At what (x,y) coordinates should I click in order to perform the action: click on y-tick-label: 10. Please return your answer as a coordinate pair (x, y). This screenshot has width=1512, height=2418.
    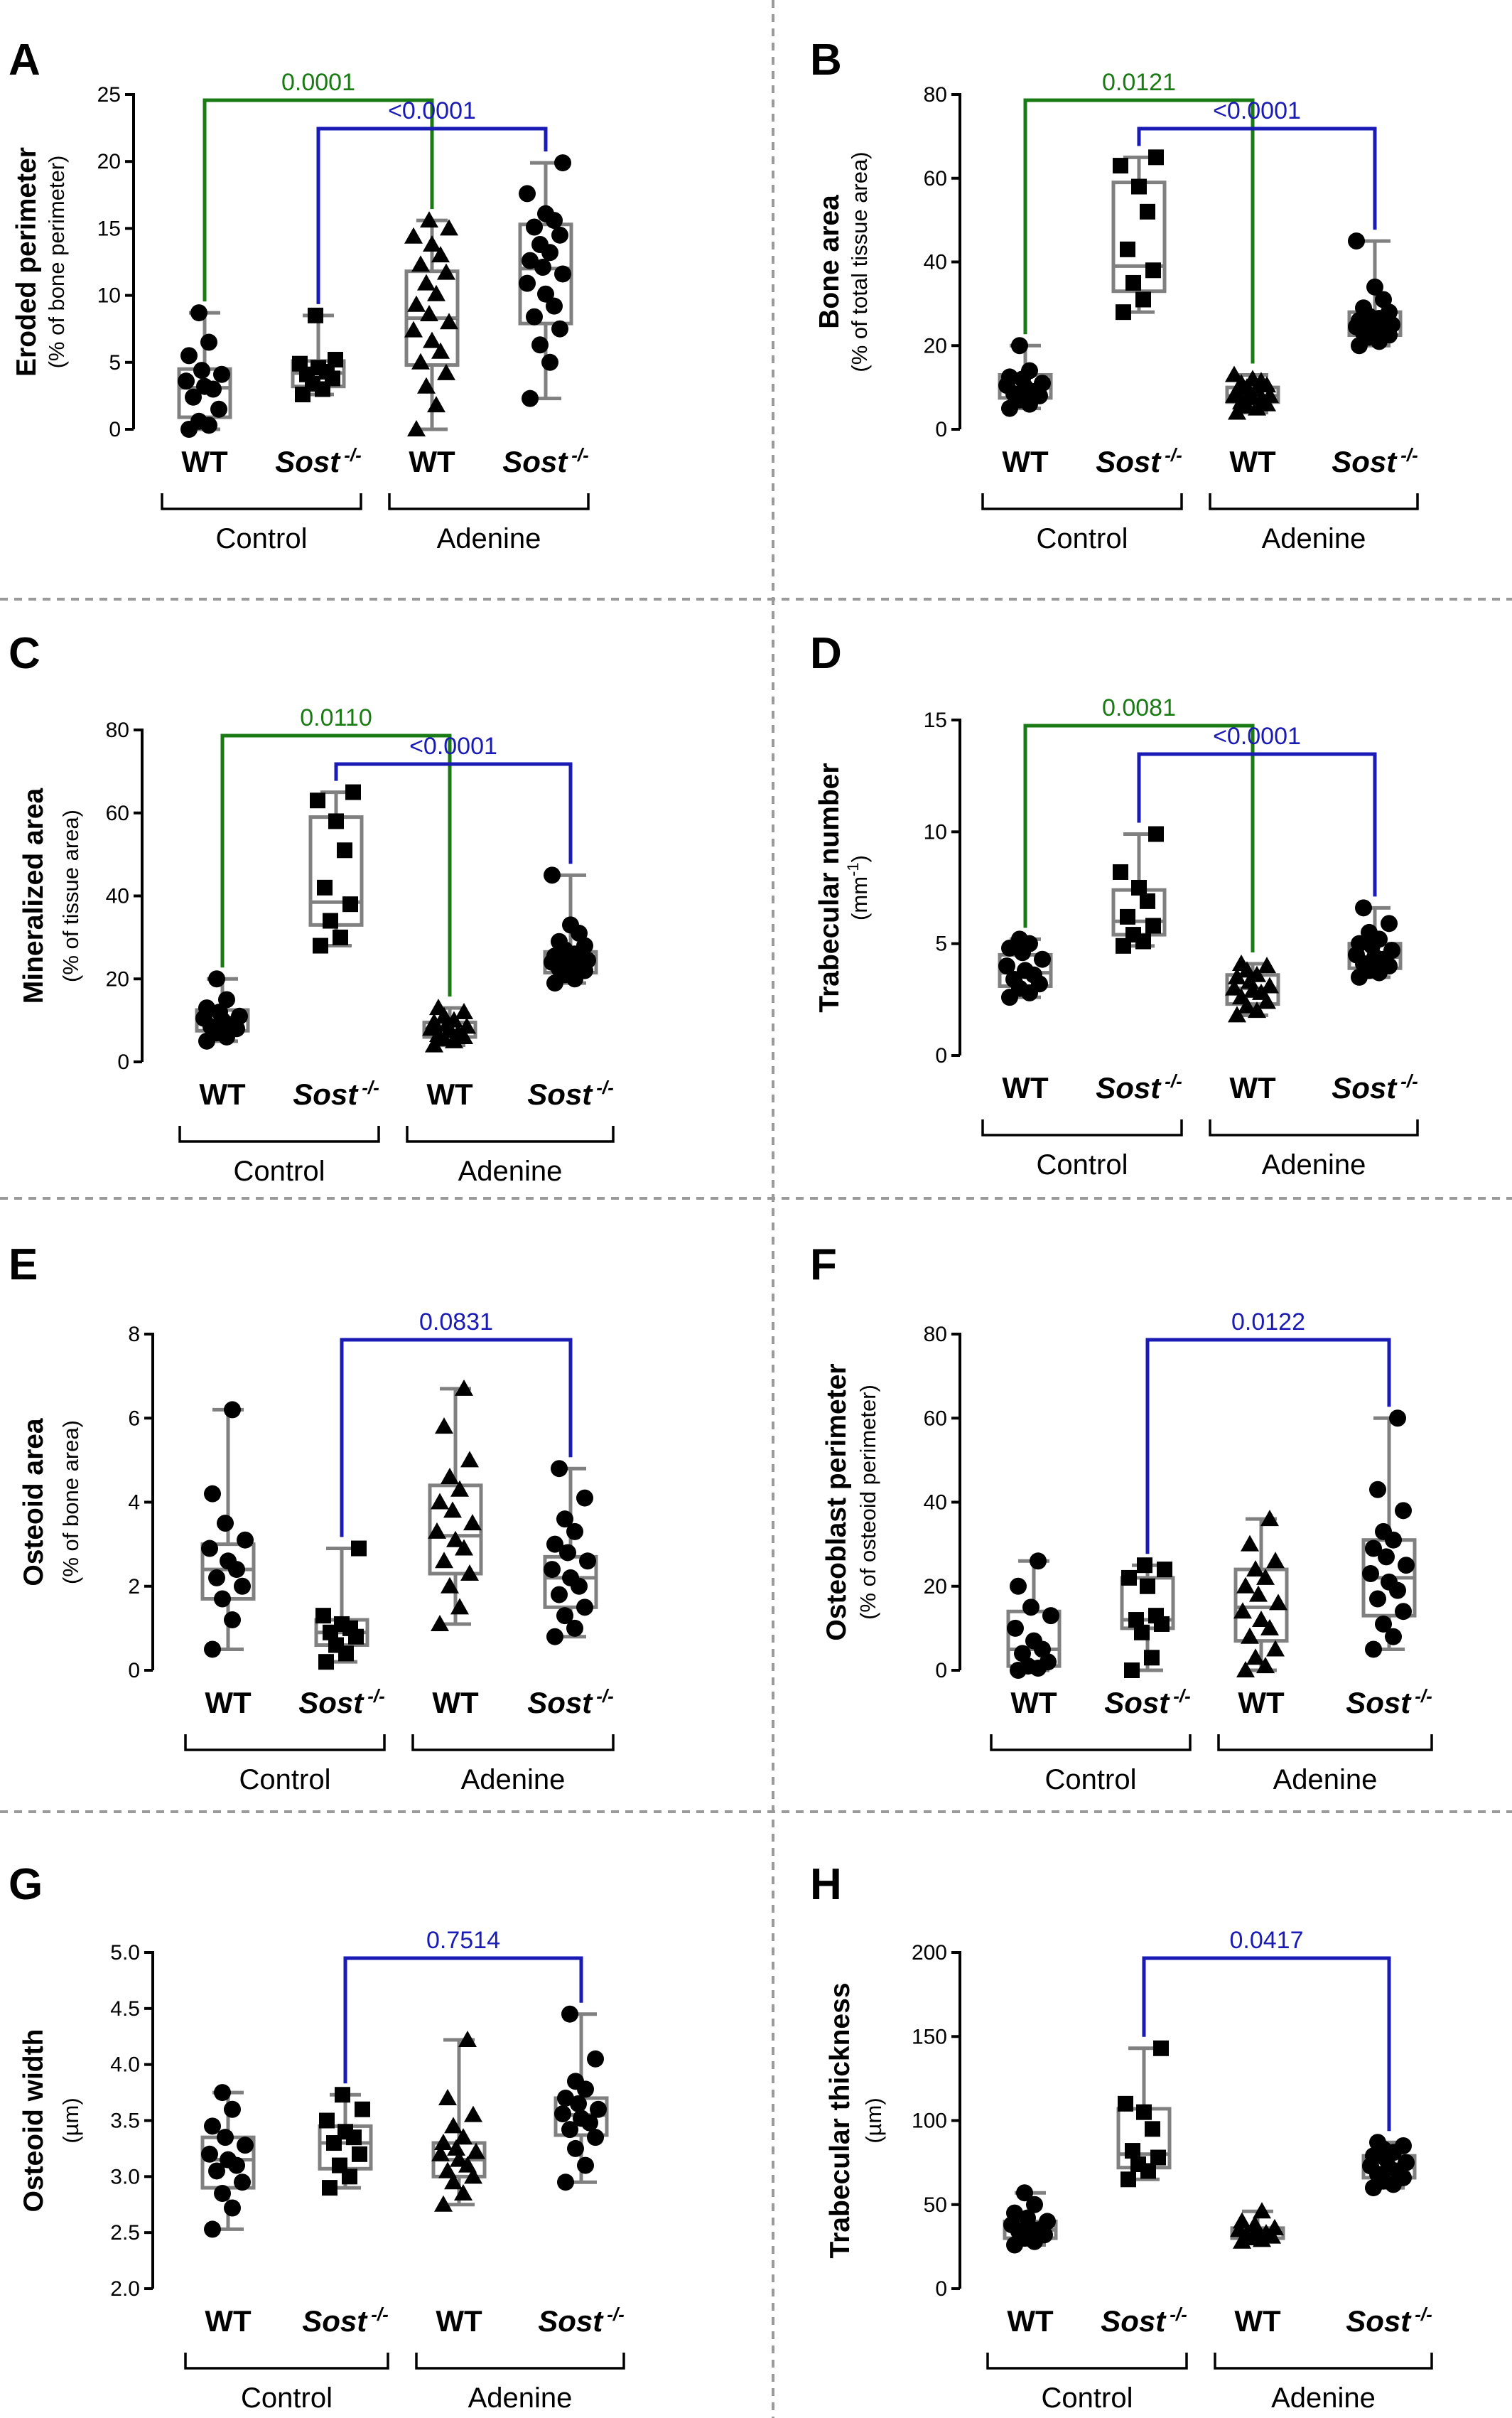
    Looking at the image, I should click on (935, 832).